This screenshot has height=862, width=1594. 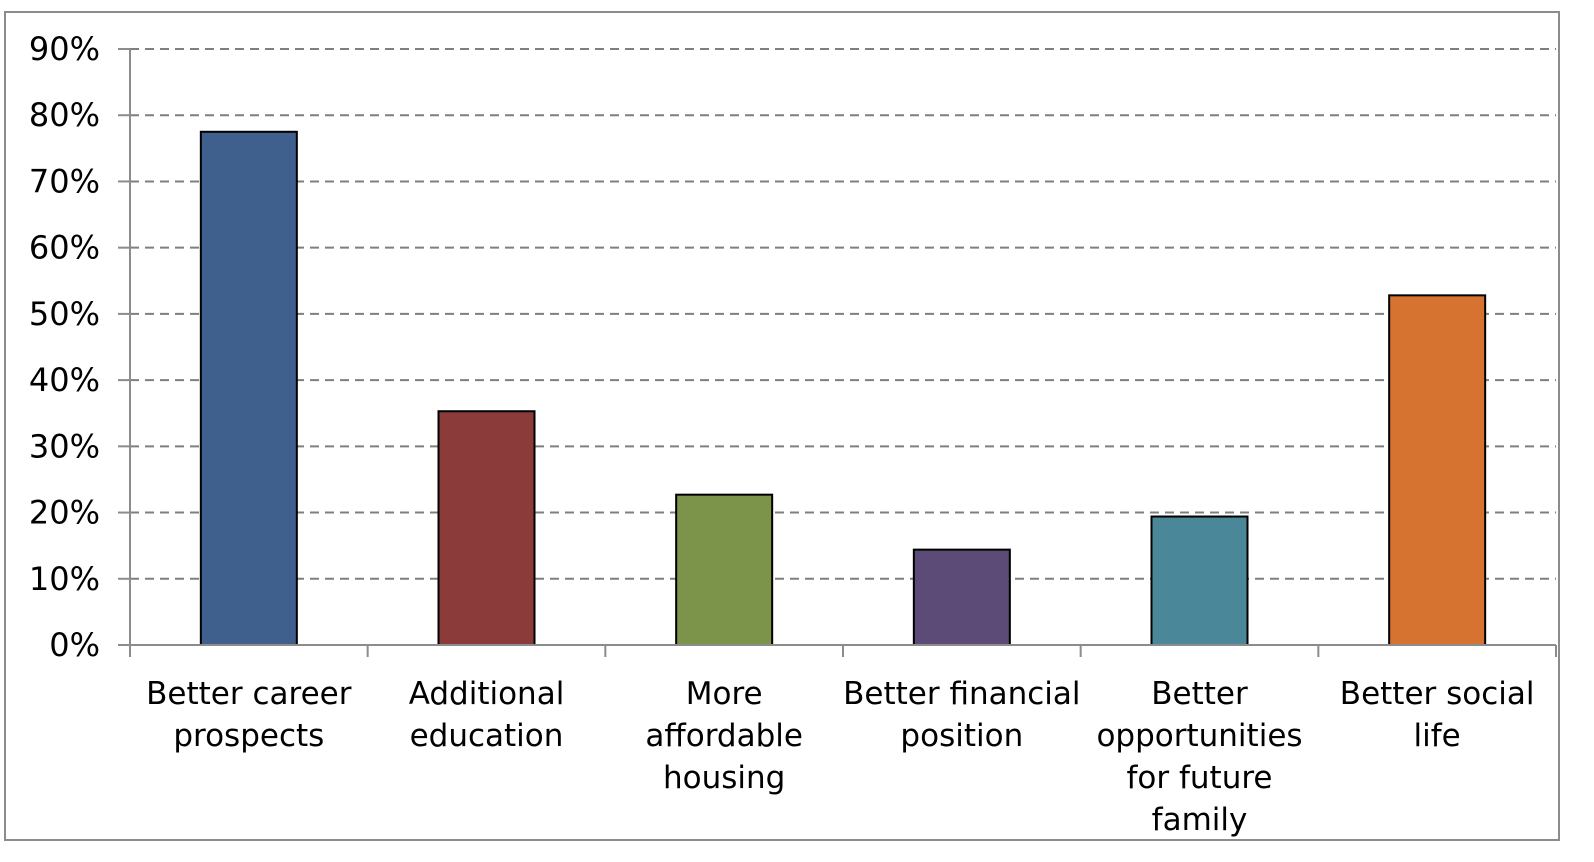 What do you see at coordinates (961, 694) in the screenshot?
I see `x-category-label-line: Better financial` at bounding box center [961, 694].